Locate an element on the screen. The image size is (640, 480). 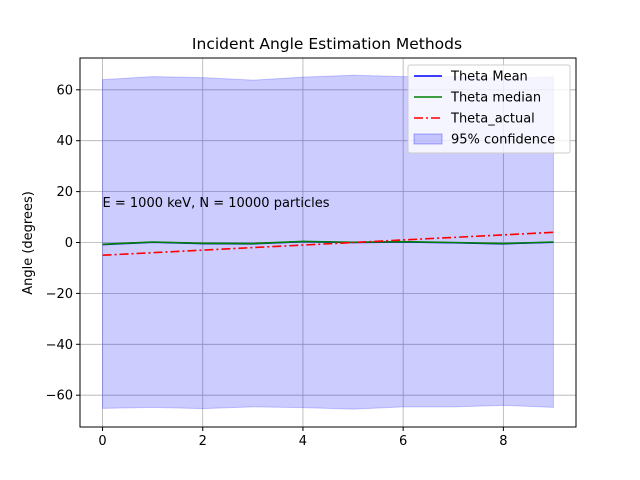
y-tick-label: −60 is located at coordinates (59, 396).